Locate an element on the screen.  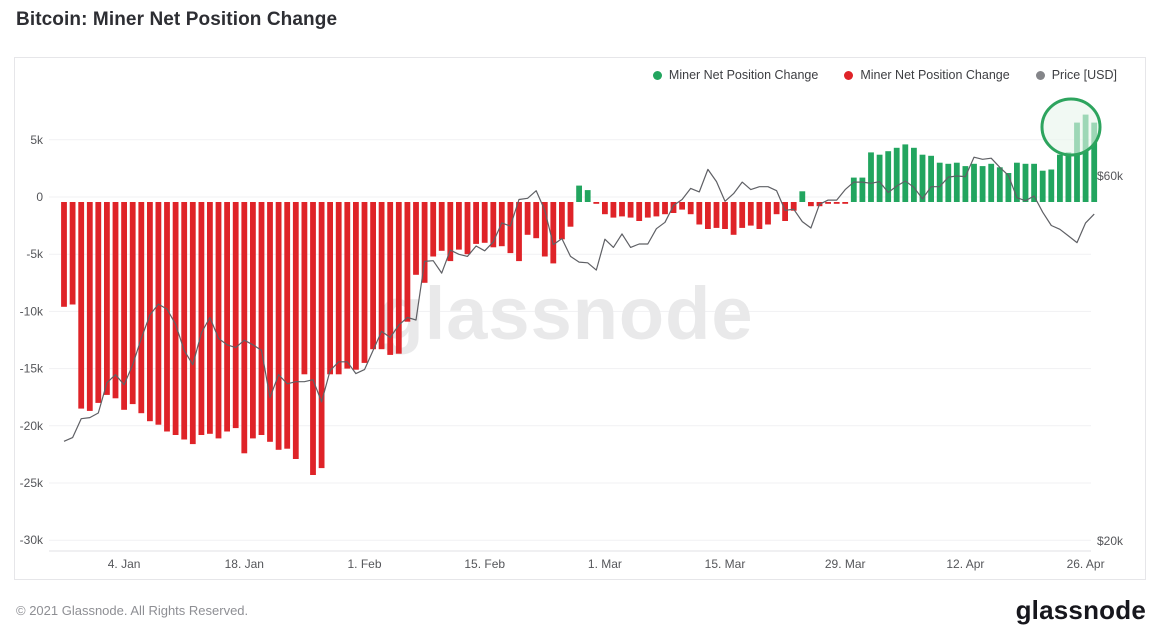
legend-item-price: Price [USD] is located at coordinates (1076, 75).